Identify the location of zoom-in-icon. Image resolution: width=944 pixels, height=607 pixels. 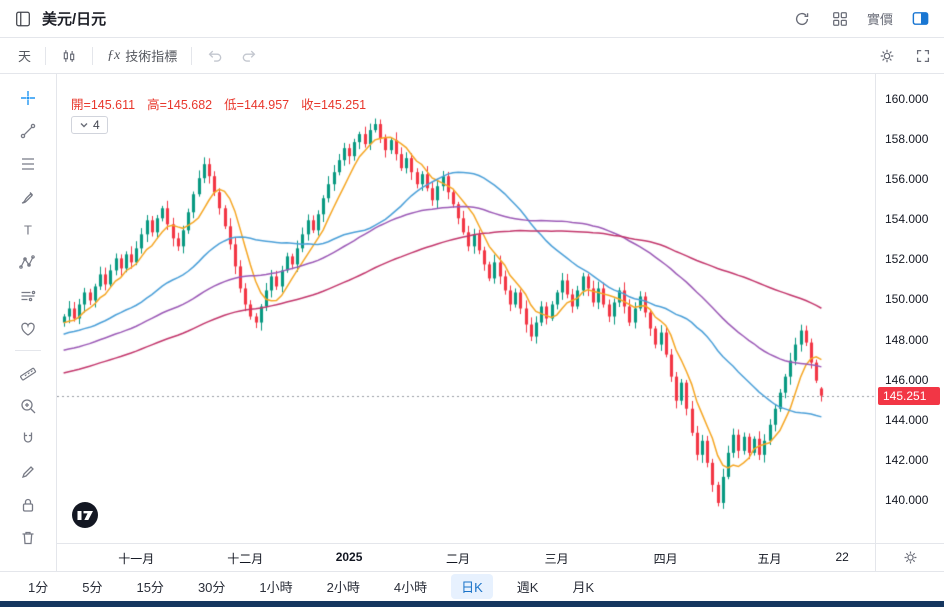
(28, 405).